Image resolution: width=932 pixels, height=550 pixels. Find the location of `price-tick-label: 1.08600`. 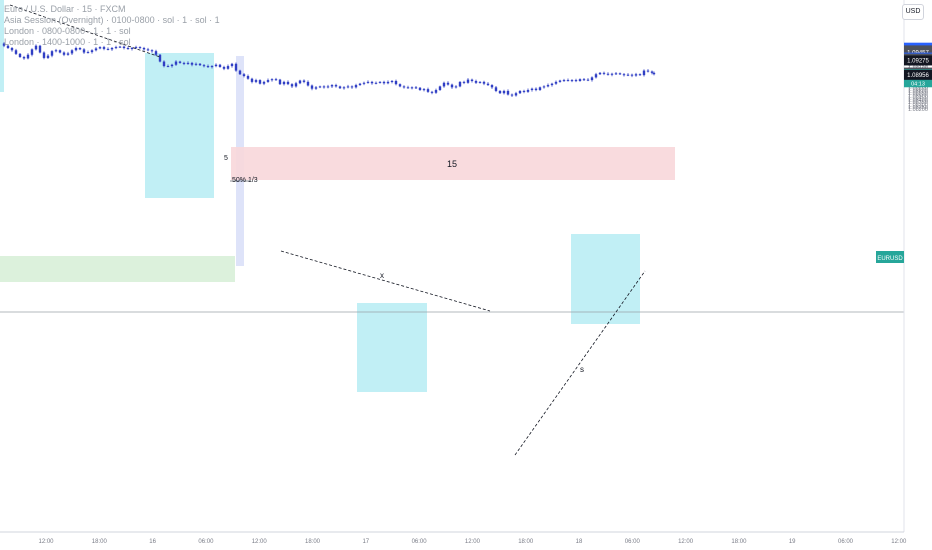

price-tick-label: 1.08600 is located at coordinates (918, 92).